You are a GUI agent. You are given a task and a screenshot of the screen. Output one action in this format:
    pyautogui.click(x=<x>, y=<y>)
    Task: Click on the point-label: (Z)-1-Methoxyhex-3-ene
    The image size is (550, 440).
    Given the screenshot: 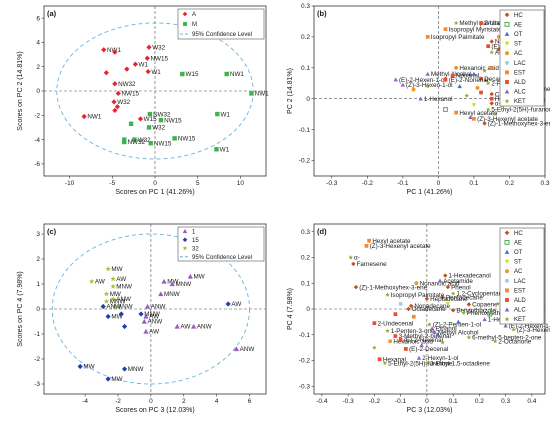 What is the action you would take?
    pyautogui.click(x=519, y=124)
    